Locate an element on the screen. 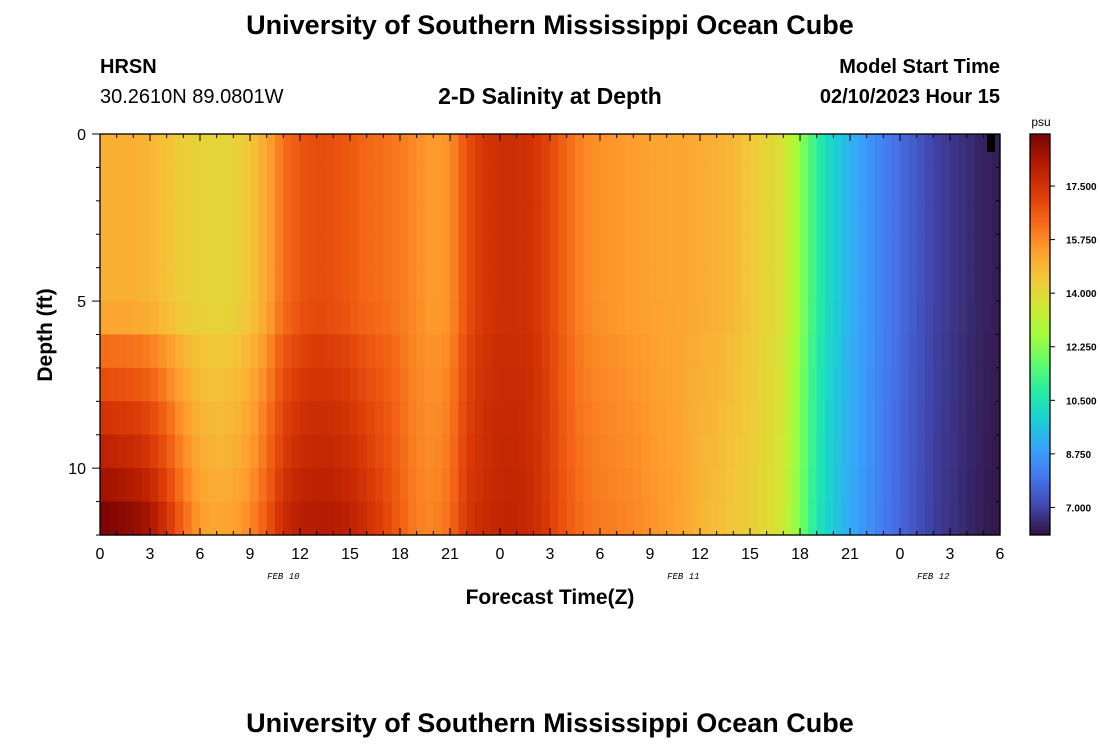 The height and width of the screenshot is (750, 1100). x-tick-label: 15 is located at coordinates (750, 554).